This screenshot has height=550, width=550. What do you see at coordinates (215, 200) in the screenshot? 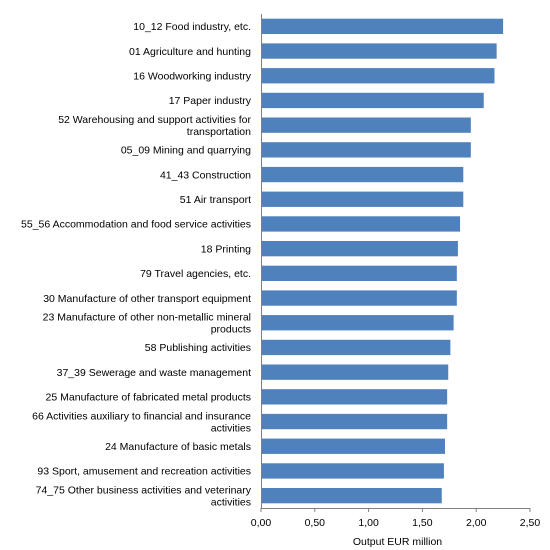
I see `category-label: 51 Air transport` at bounding box center [215, 200].